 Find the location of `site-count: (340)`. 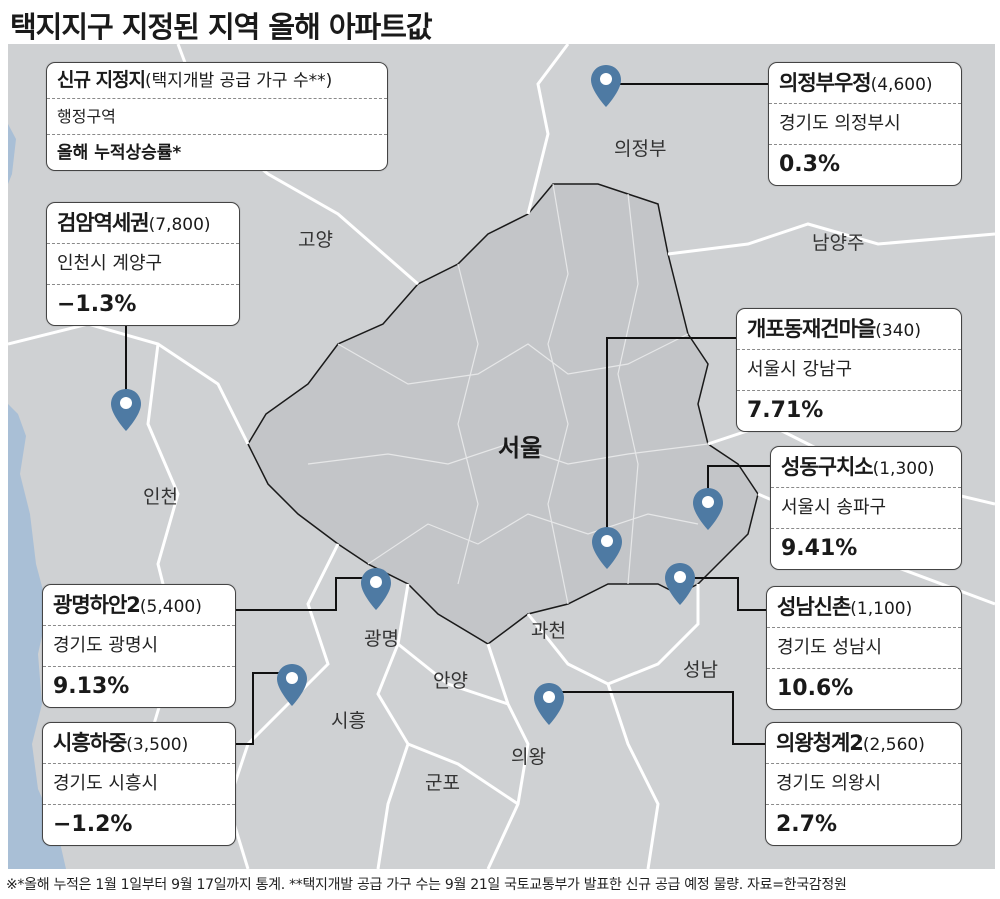

site-count: (340) is located at coordinates (898, 331).